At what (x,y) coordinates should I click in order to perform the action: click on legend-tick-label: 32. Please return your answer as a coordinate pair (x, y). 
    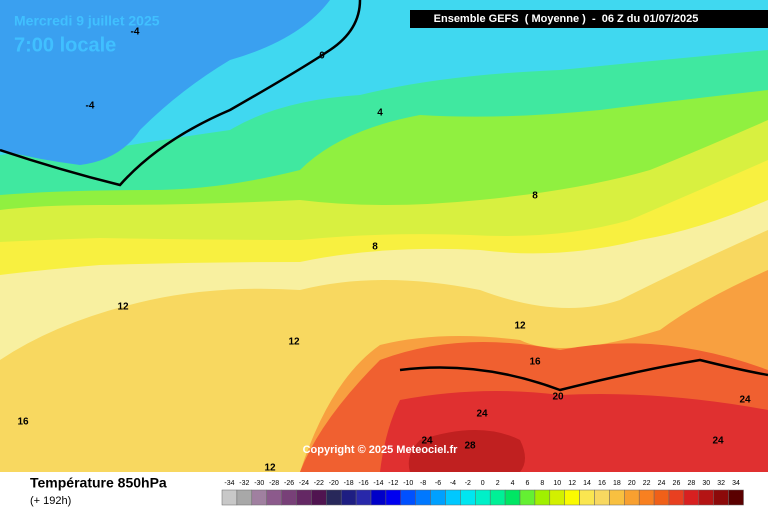
    Looking at the image, I should click on (721, 483).